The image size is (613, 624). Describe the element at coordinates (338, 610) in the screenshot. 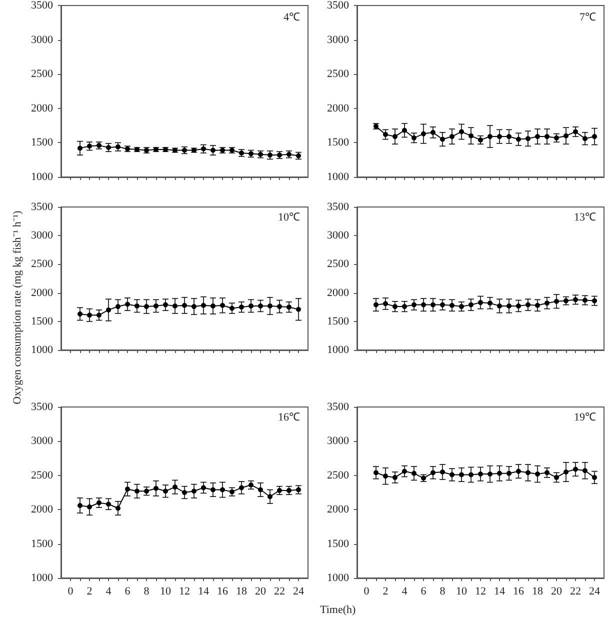

I see `x-axis-title: Time(h)` at that location.